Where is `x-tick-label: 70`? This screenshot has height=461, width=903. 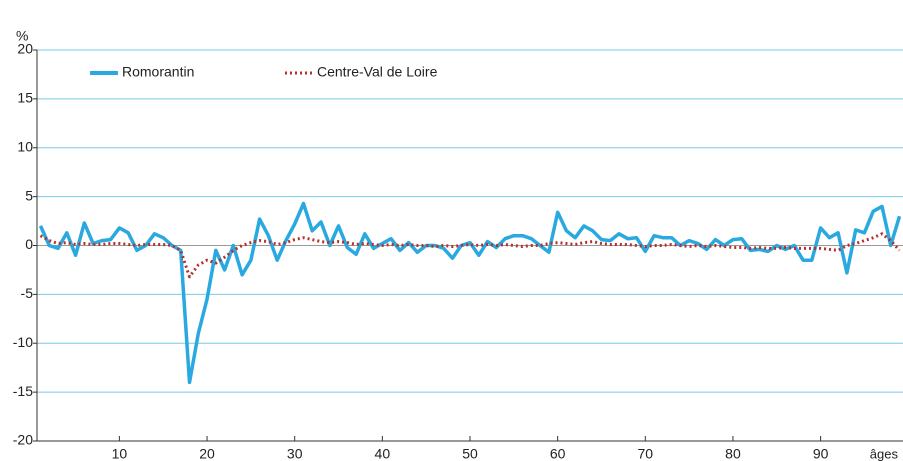
x-tick-label: 70 is located at coordinates (646, 453).